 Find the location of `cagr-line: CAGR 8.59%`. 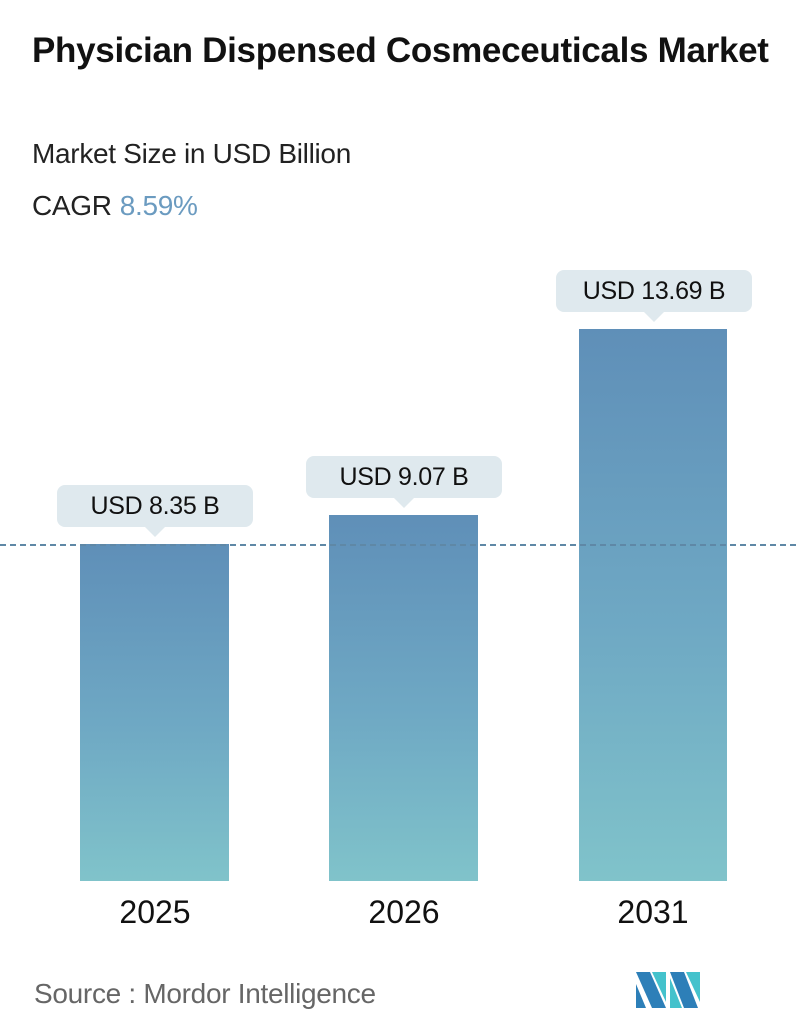

cagr-line: CAGR 8.59% is located at coordinates (115, 206).